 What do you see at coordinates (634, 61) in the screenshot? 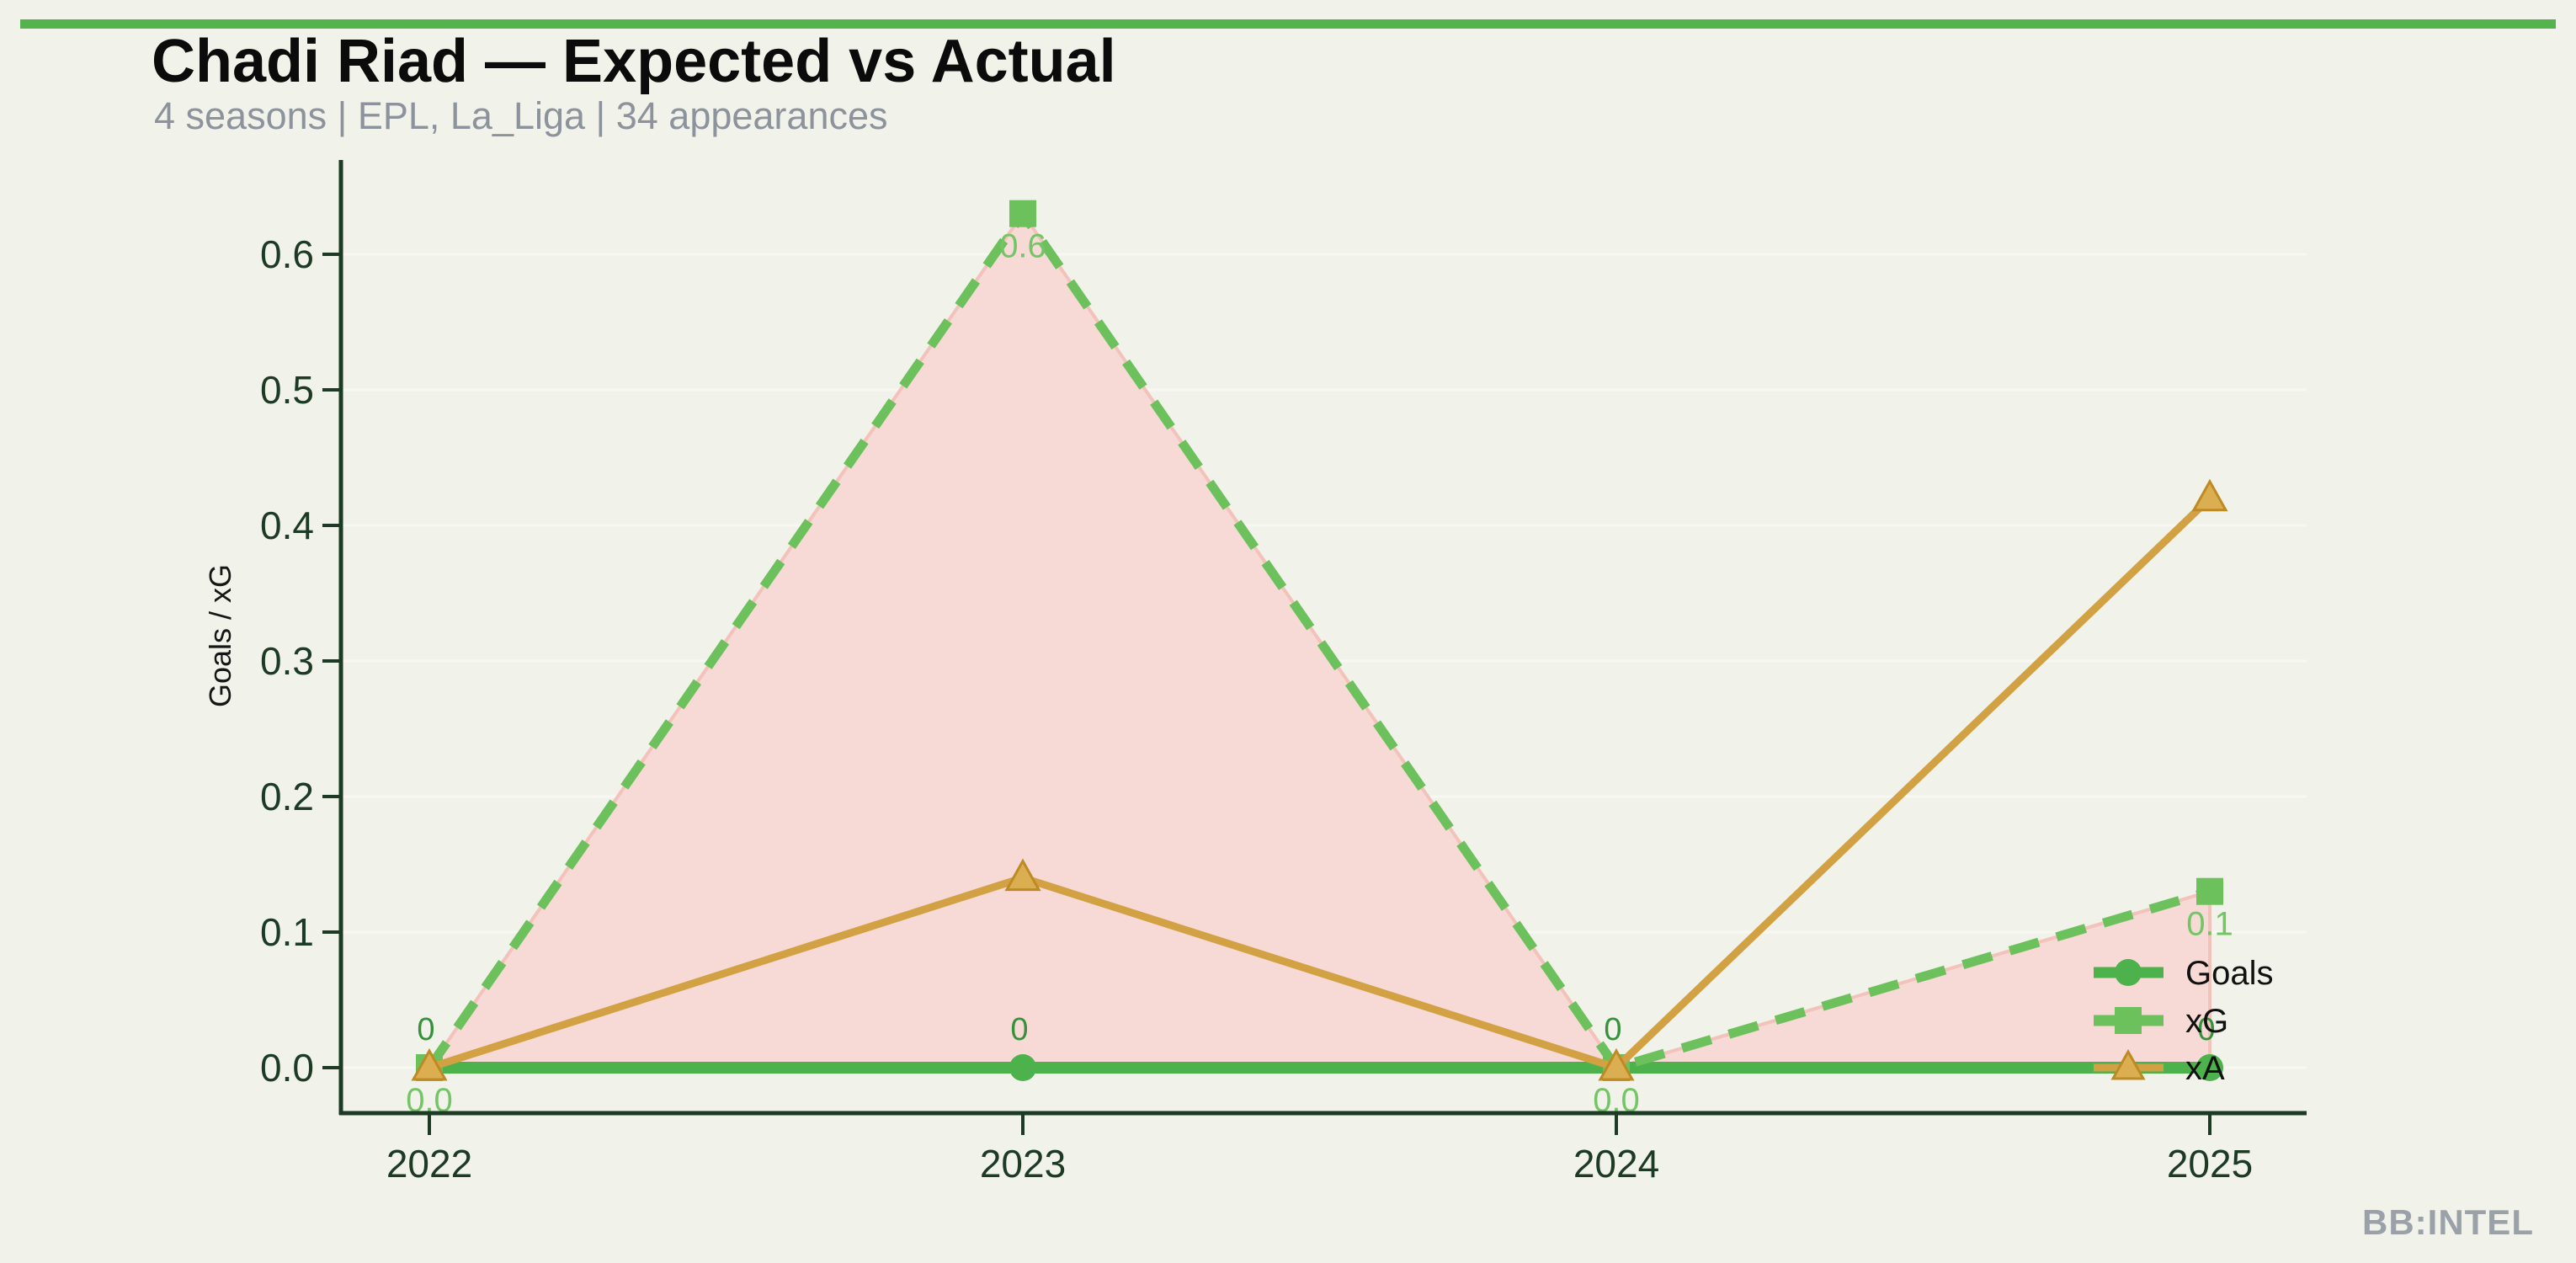
I see `page-title: Chadi Riad — Expected vs Actual` at bounding box center [634, 61].